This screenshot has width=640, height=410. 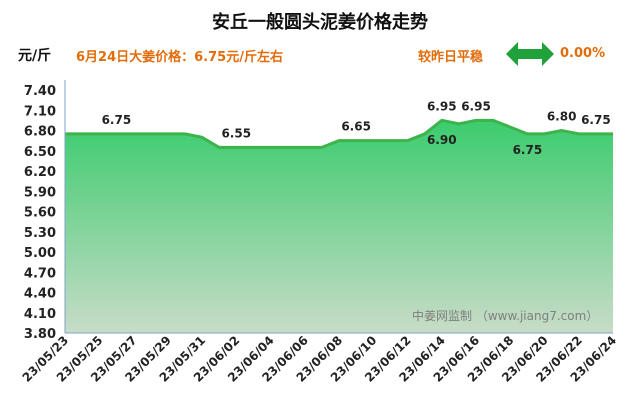 What do you see at coordinates (530, 54) in the screenshot?
I see `double-arrow-icon` at bounding box center [530, 54].